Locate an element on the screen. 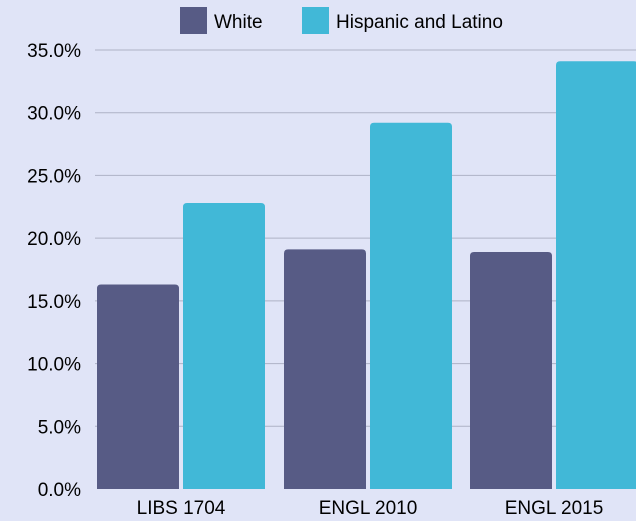  x-axis-categories: LIBS 1704 ENGL 2010 ENGL 2015 is located at coordinates (370, 508).